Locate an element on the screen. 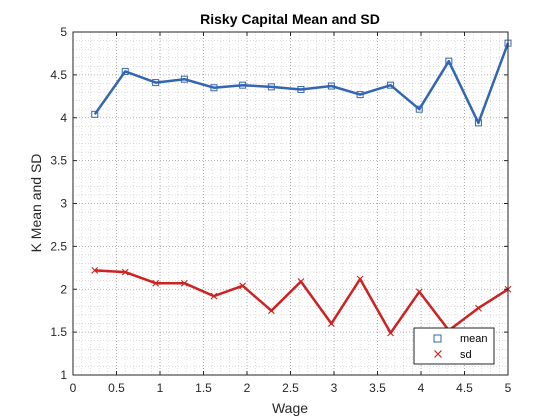  series-line-mean is located at coordinates (301, 83).